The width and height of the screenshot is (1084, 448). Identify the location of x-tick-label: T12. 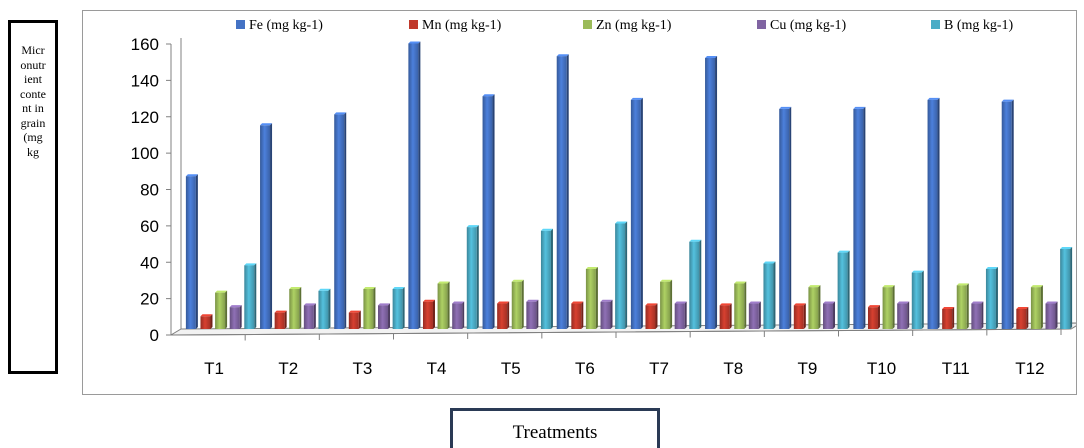
(1029, 368).